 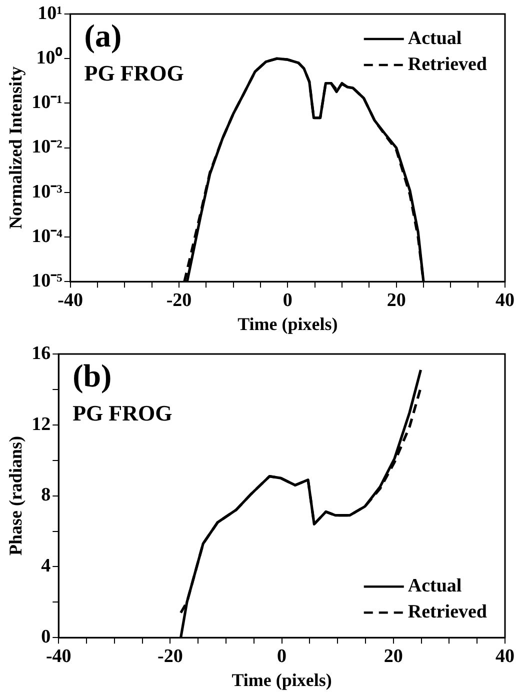 What do you see at coordinates (46, 637) in the screenshot?
I see `y-tick-label: 0` at bounding box center [46, 637].